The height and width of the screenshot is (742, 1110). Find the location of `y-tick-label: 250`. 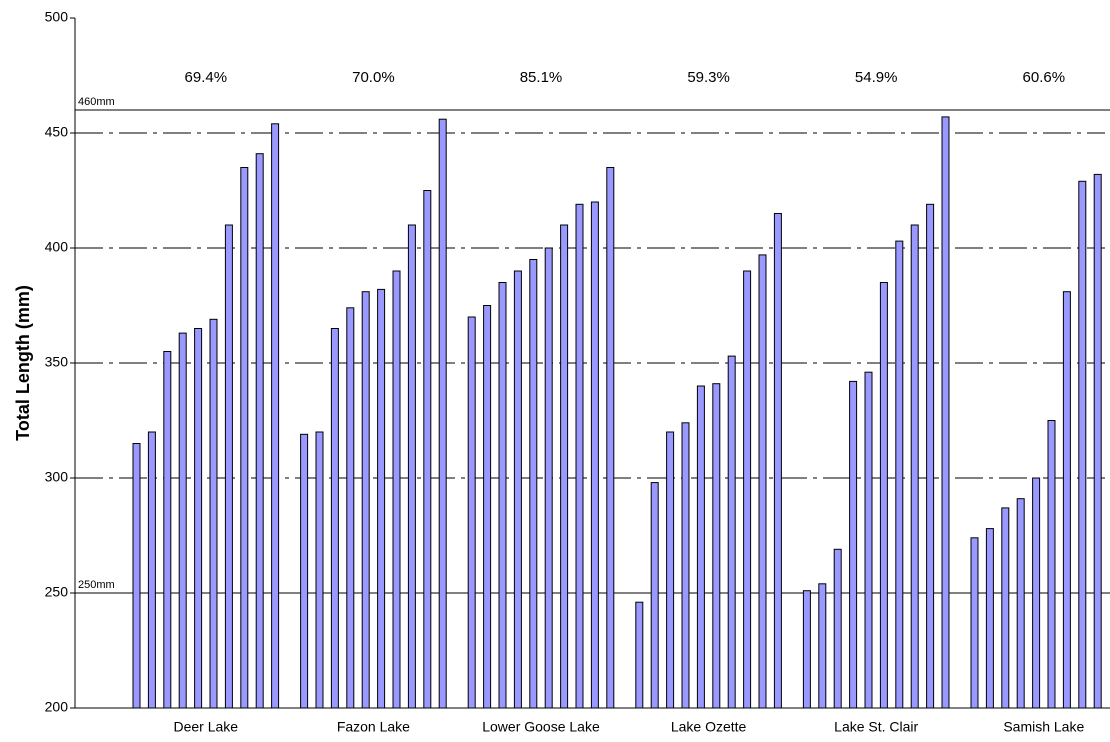

y-tick-label: 250 is located at coordinates (57, 592).